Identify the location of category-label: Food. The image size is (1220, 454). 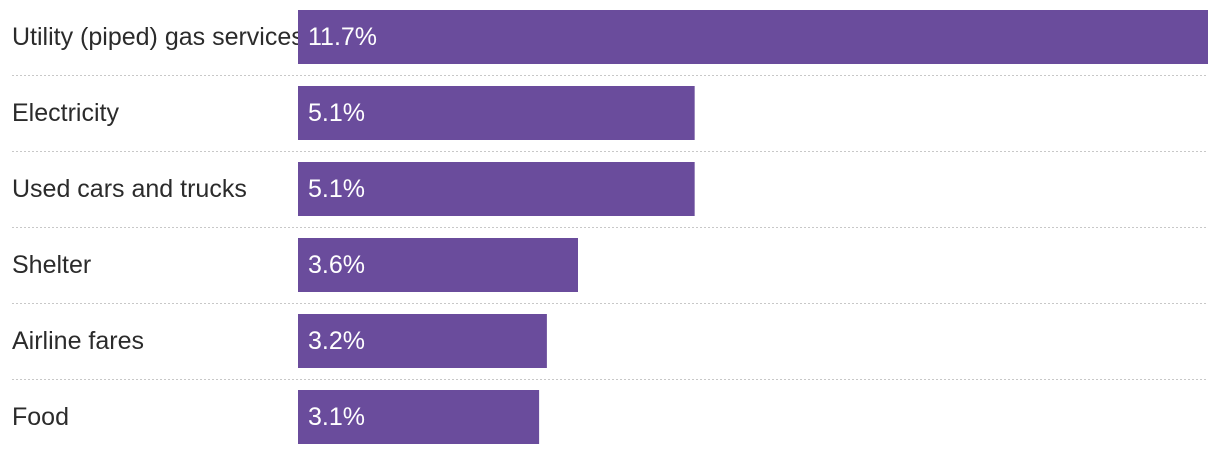
(40, 417).